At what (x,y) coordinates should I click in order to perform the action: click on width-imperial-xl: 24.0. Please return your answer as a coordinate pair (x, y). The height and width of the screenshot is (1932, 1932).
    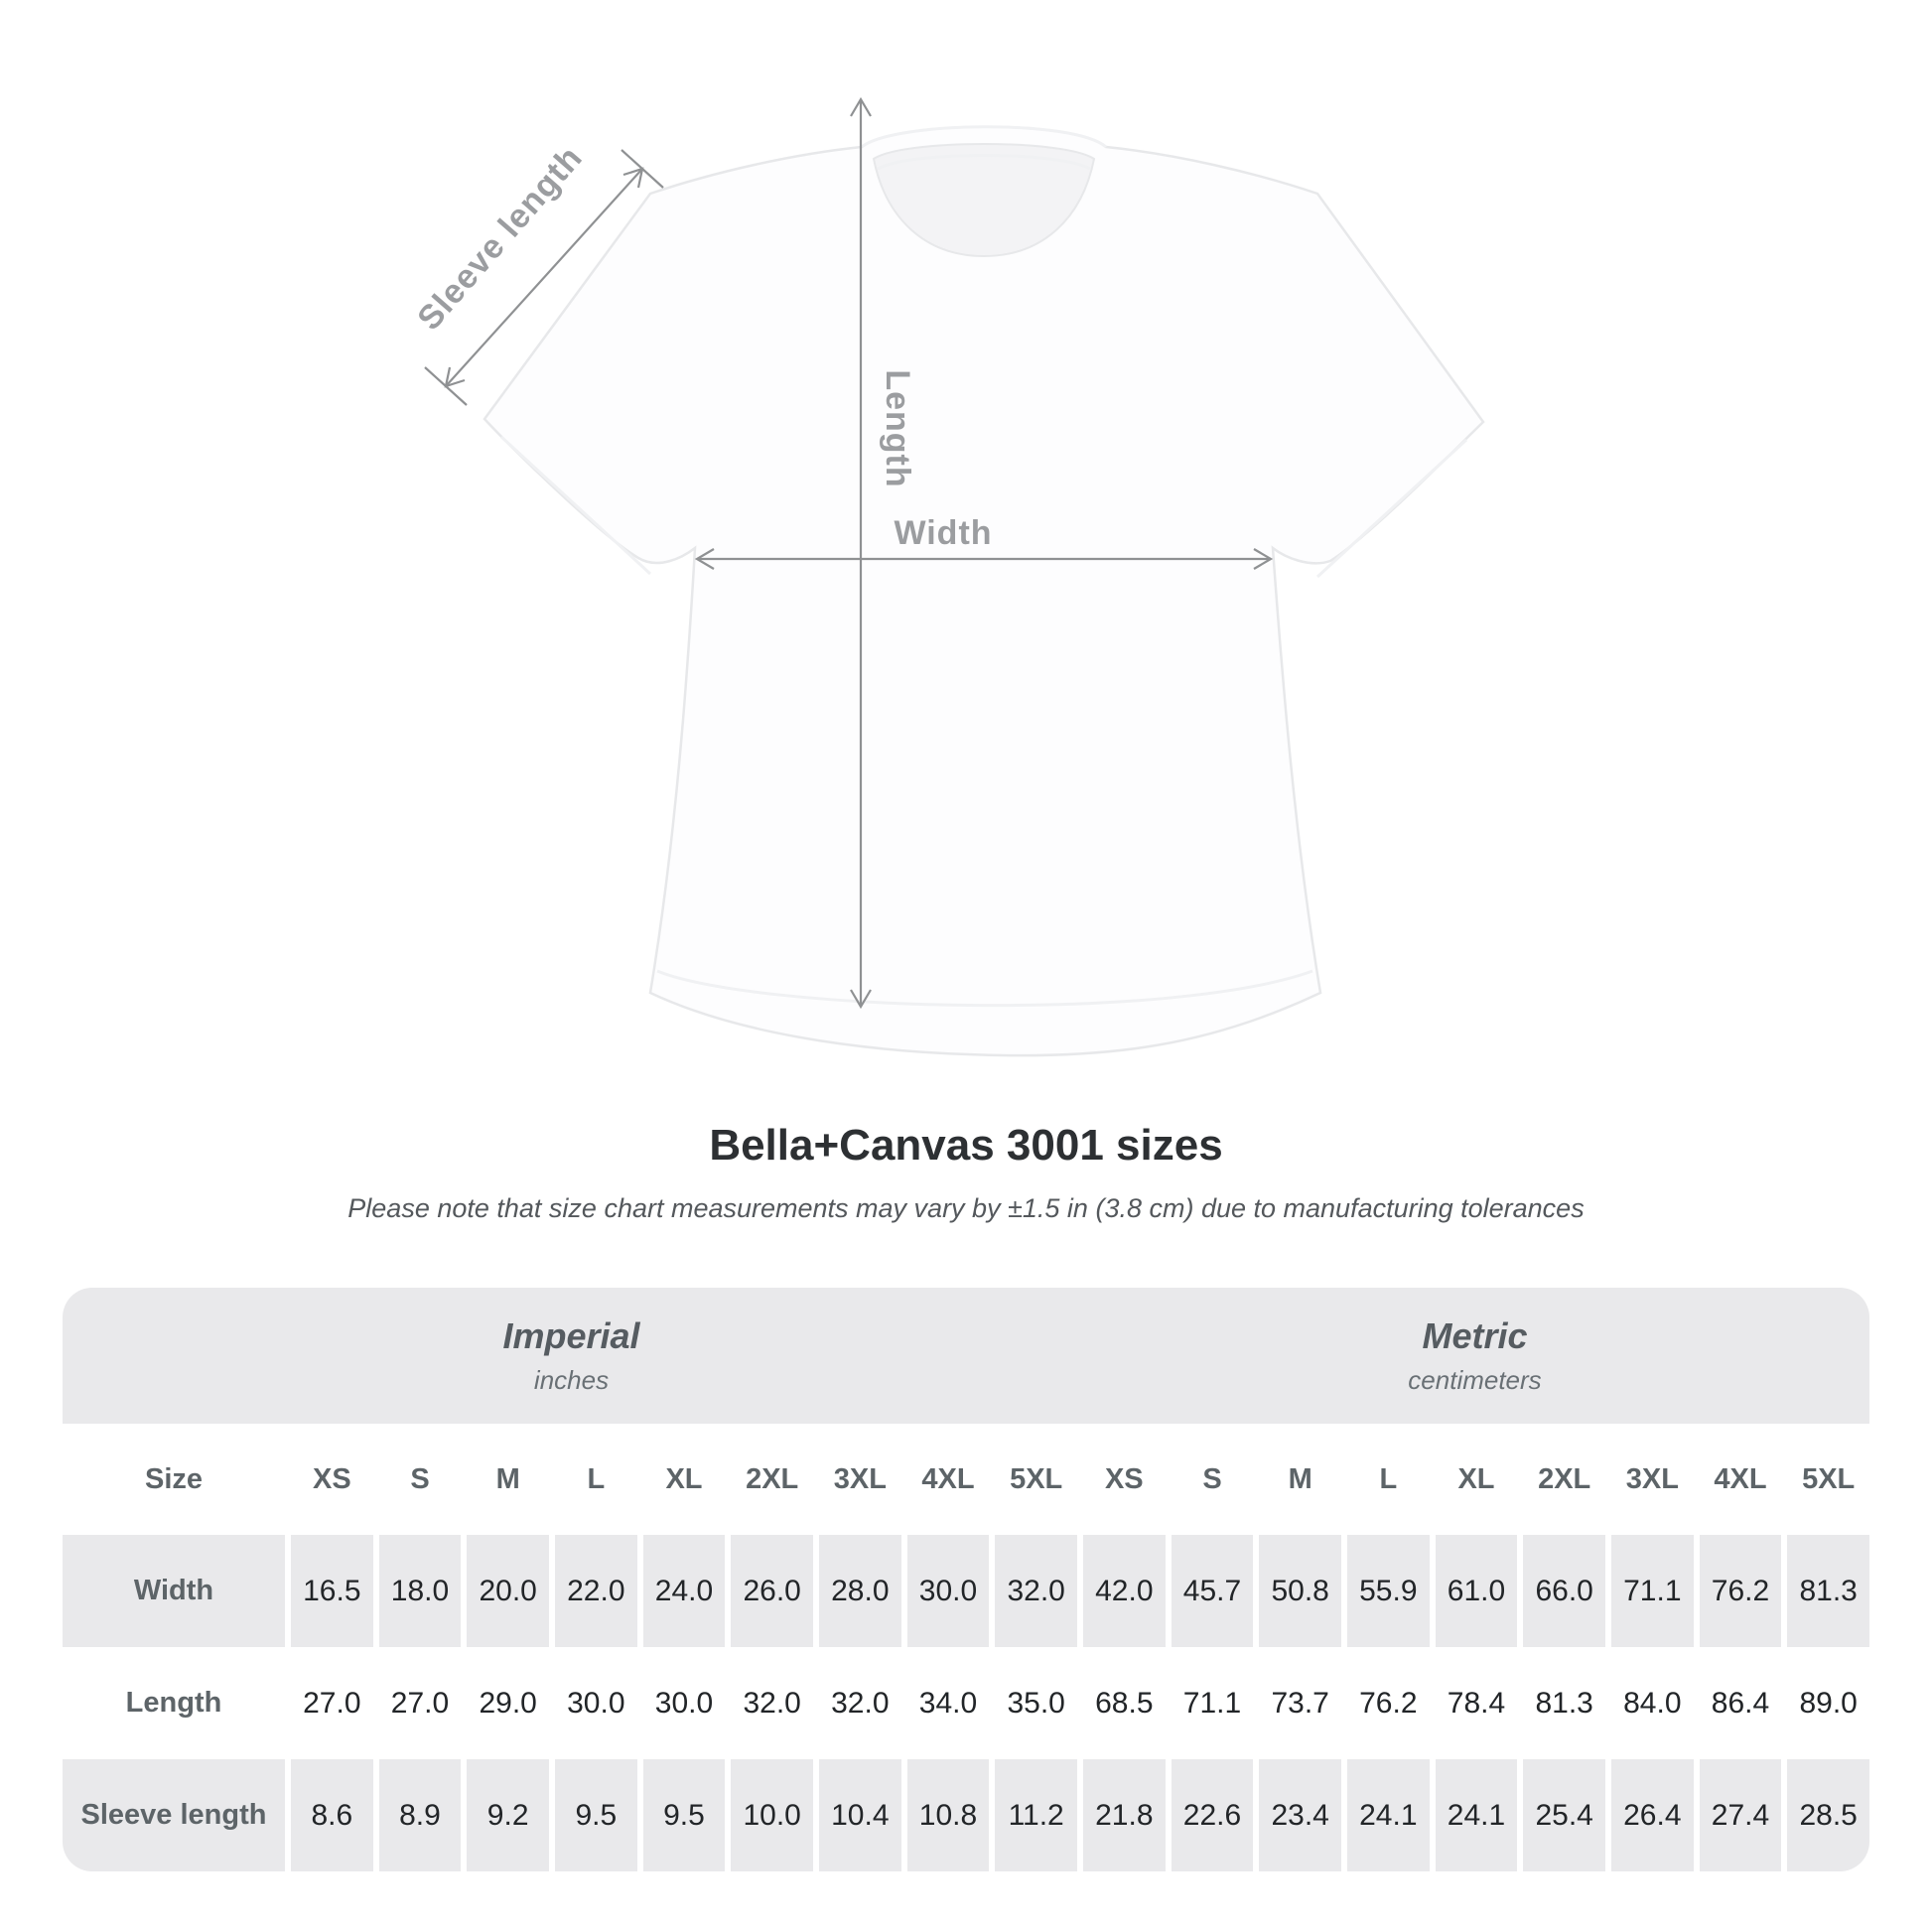
    Looking at the image, I should click on (684, 1591).